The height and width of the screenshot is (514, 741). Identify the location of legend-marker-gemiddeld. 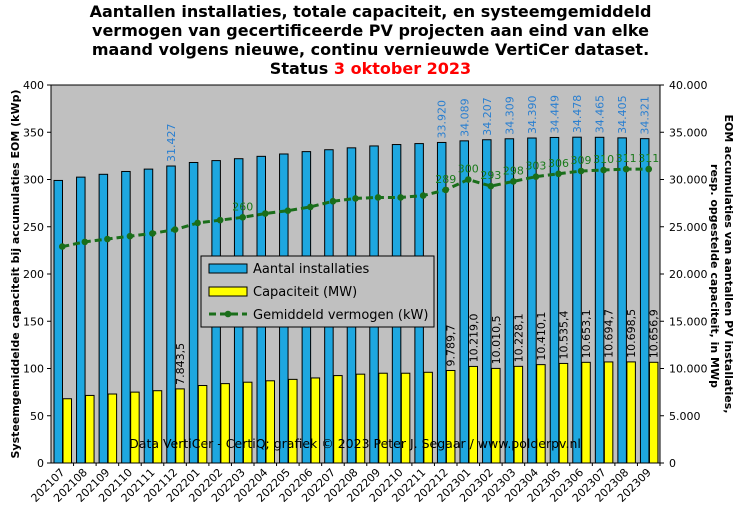
(228, 314).